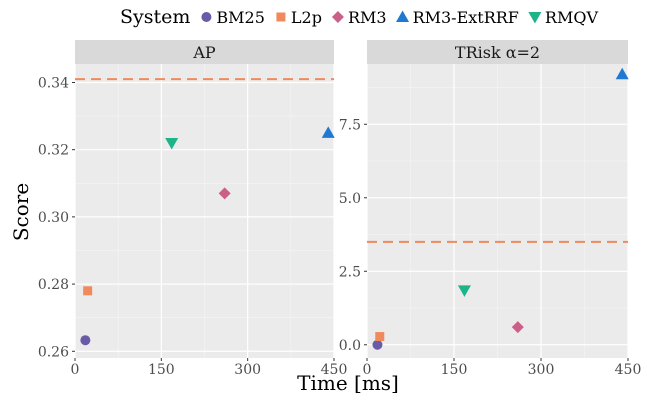  I want to click on y-tick-label: 0.28, so click(53, 285).